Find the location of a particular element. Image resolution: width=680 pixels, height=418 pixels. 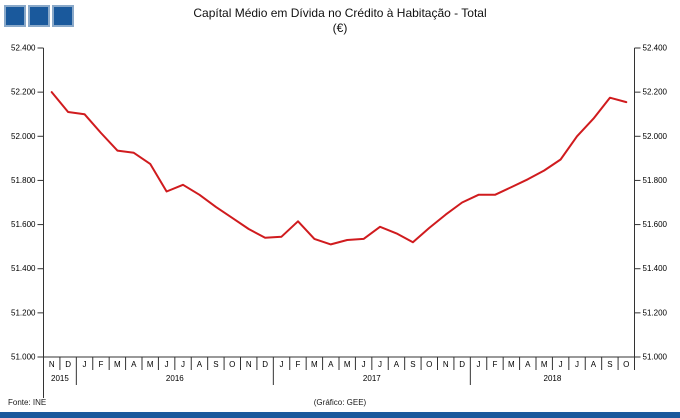

y-axis-tick-label-right: 51.800 is located at coordinates (655, 180).